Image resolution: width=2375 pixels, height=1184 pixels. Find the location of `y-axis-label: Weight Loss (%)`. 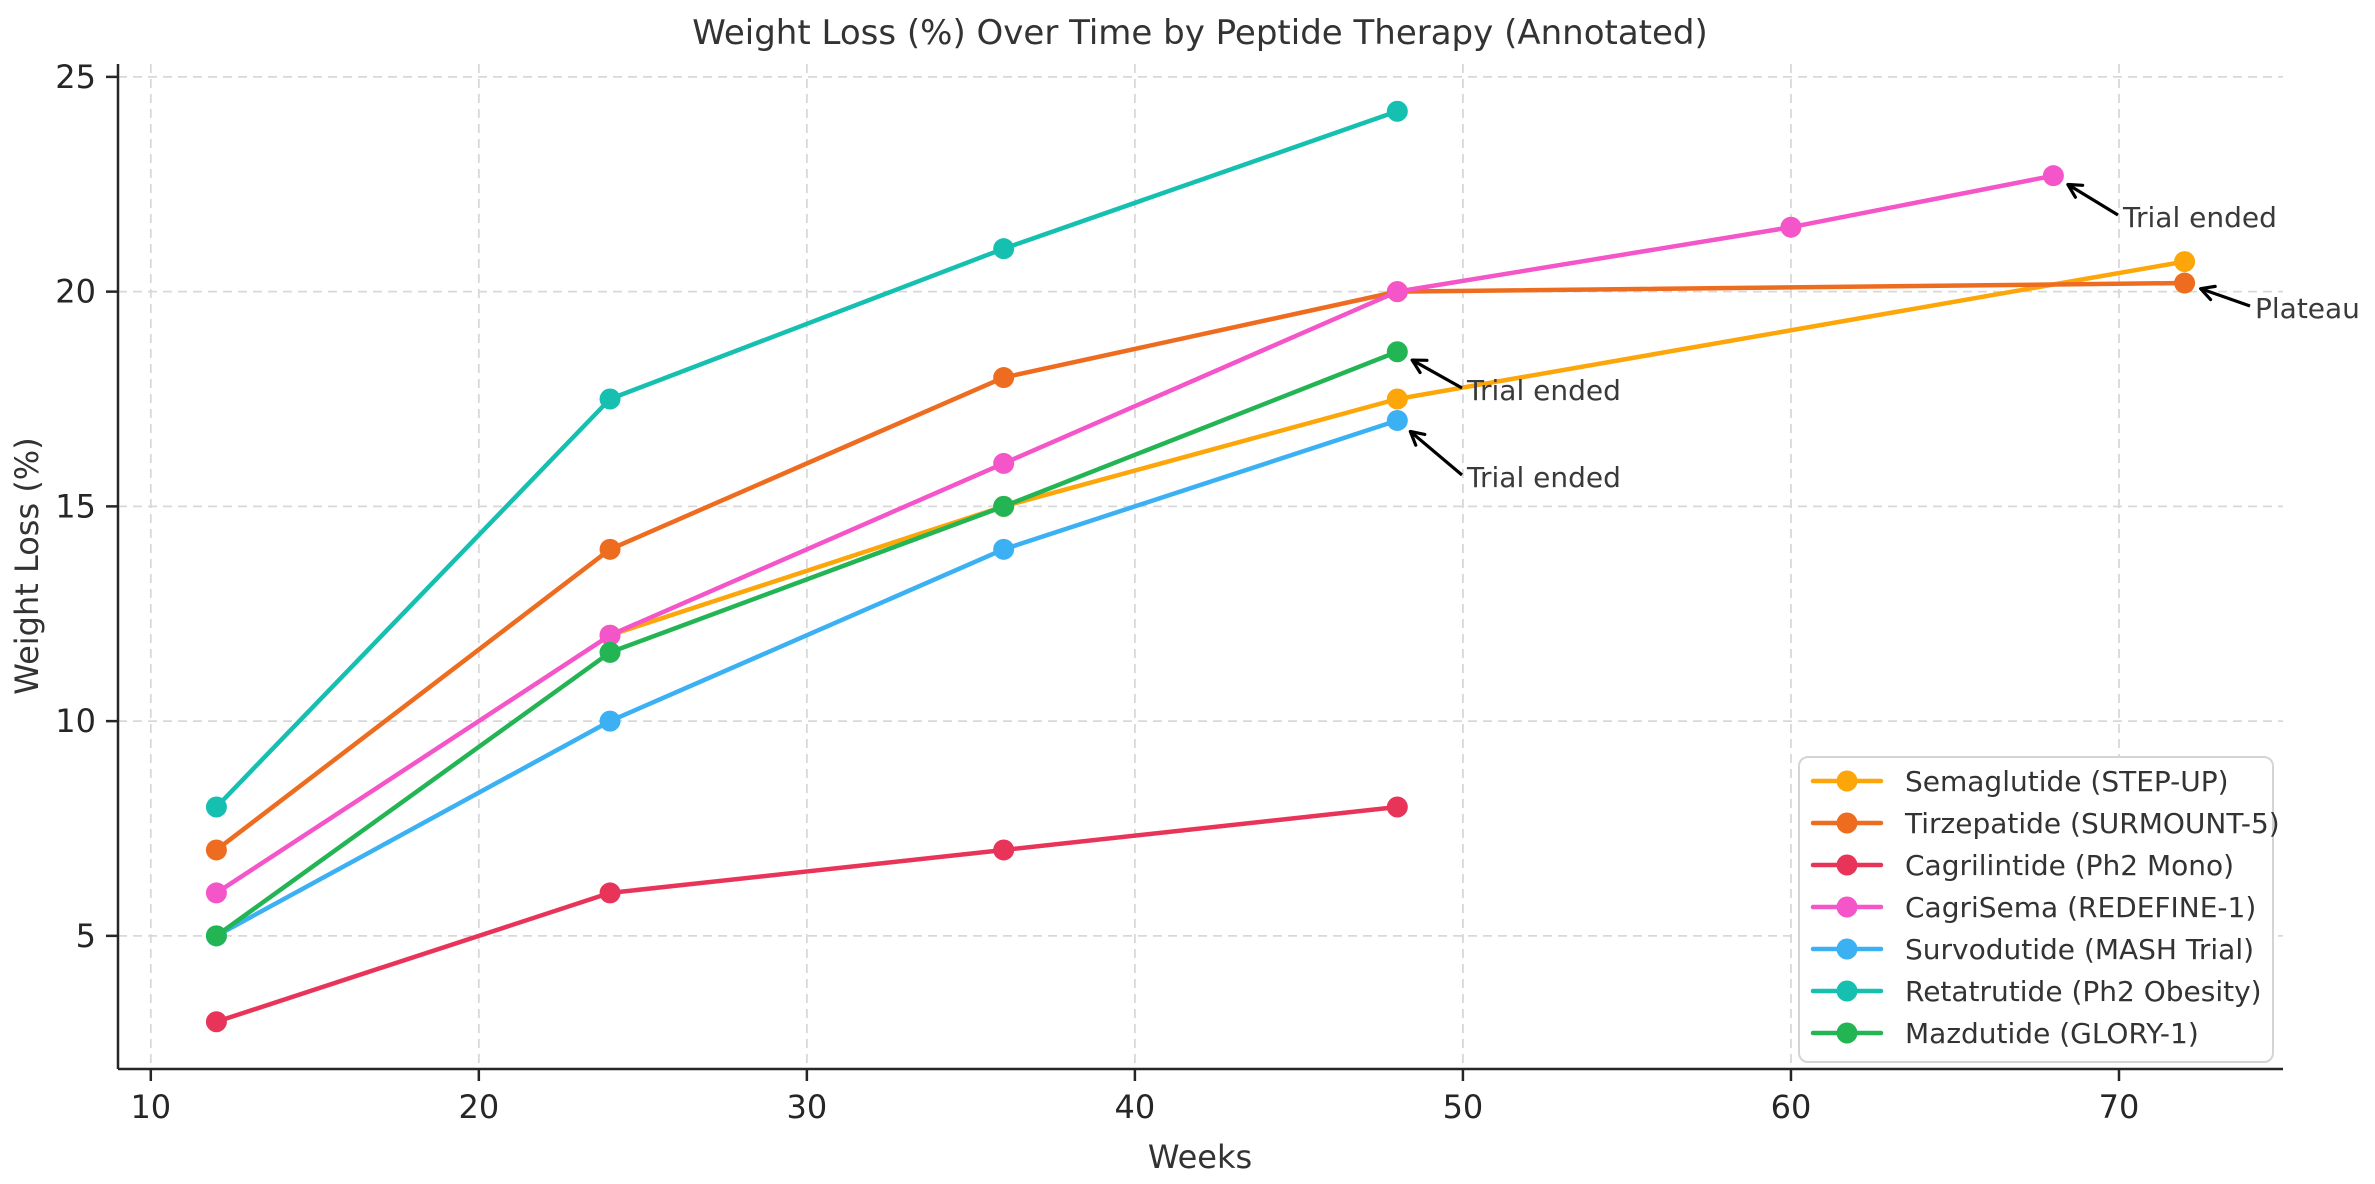

y-axis-label: Weight Loss (%) is located at coordinates (27, 565).